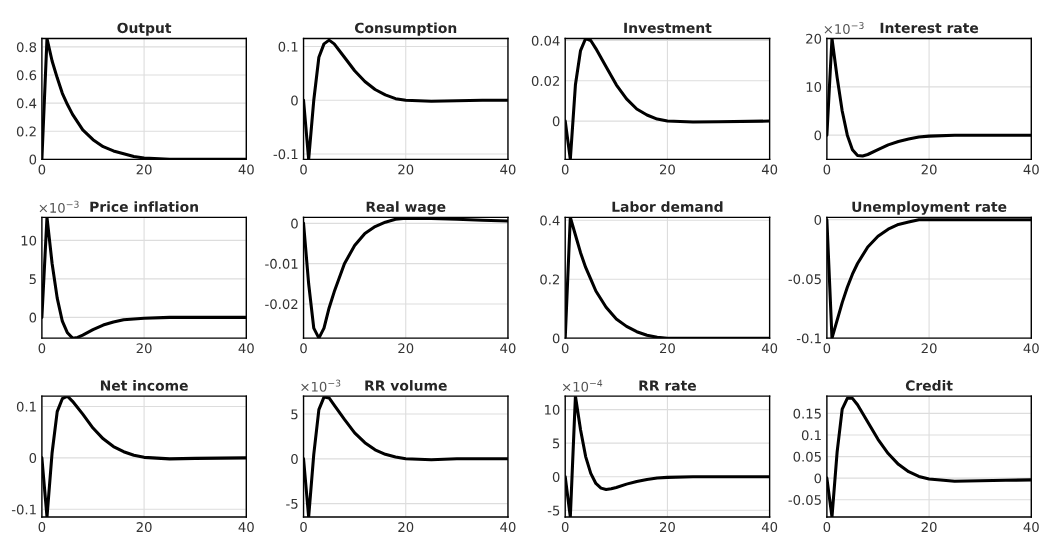 Image resolution: width=1047 pixels, height=550 pixels. I want to click on chart-title: Credit, so click(929, 385).